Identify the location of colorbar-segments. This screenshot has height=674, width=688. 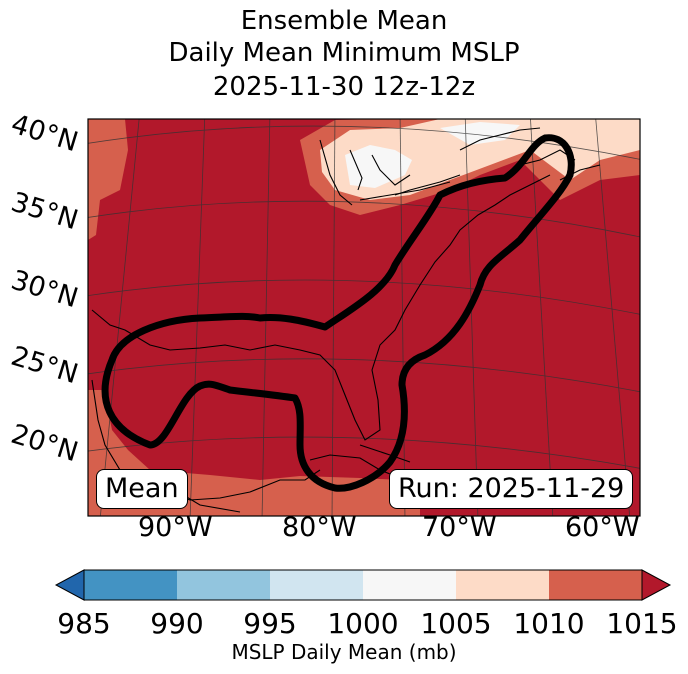
(363, 585).